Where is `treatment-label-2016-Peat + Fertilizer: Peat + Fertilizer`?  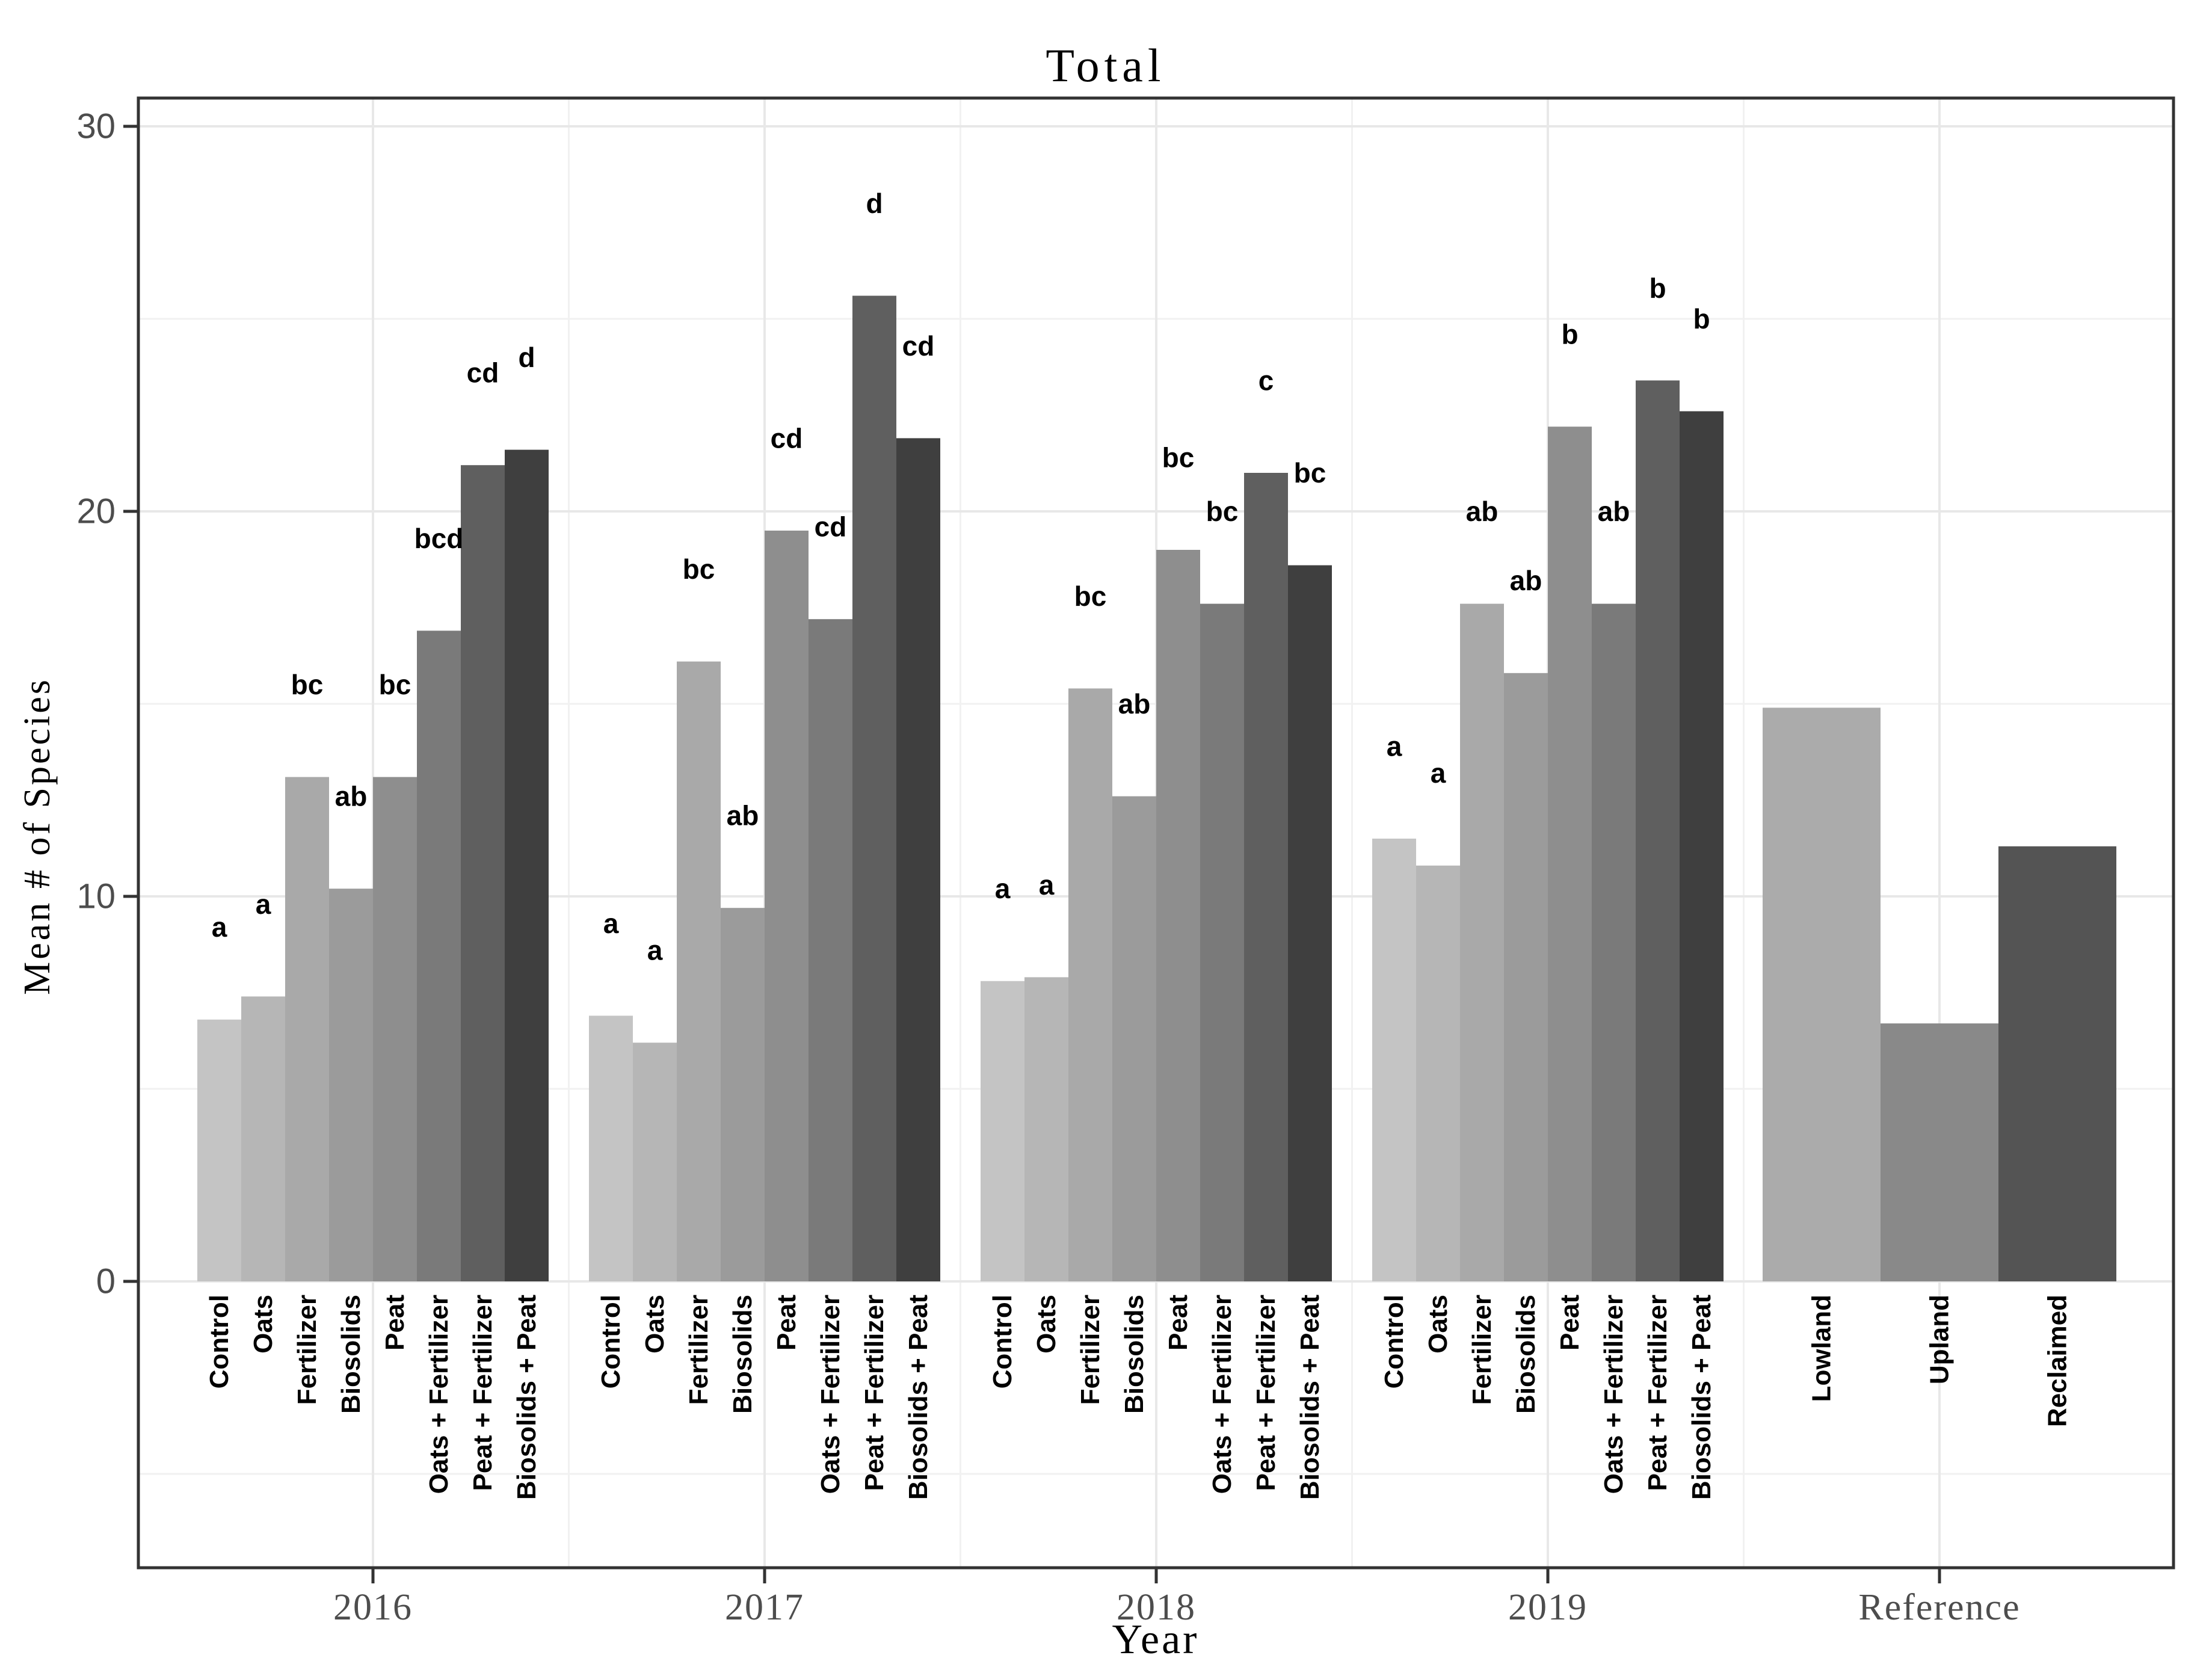
treatment-label-2016-Peat + Fertilizer: Peat + Fertilizer is located at coordinates (483, 1393).